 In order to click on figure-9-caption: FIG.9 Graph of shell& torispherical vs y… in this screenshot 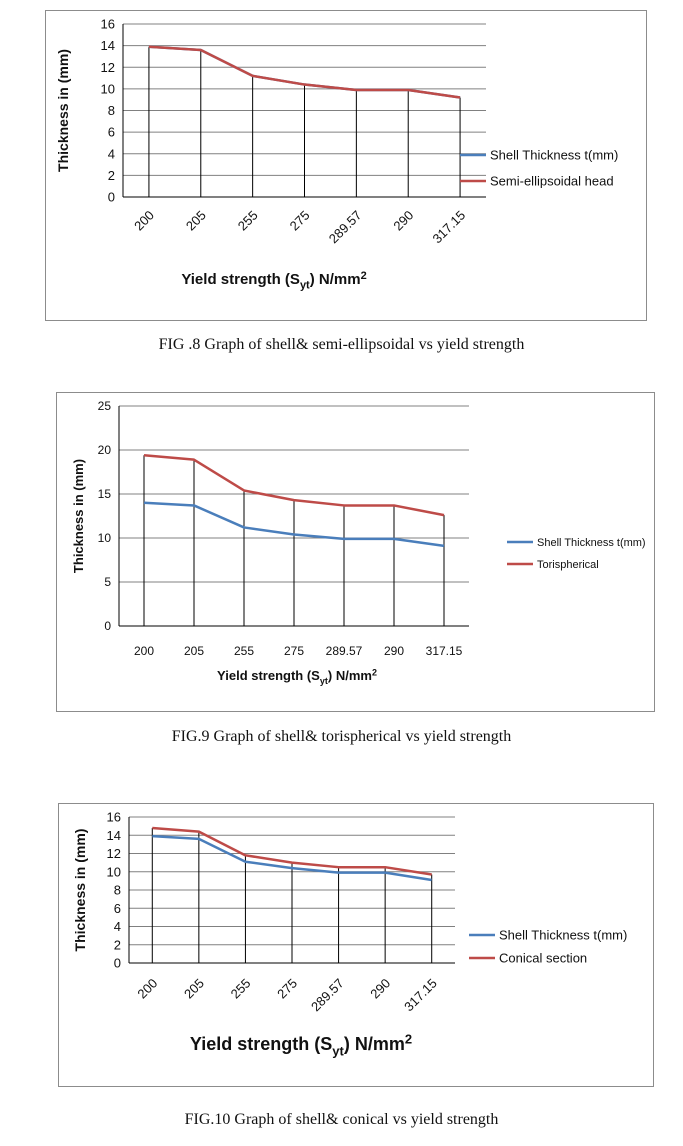, I will do `click(341, 736)`.